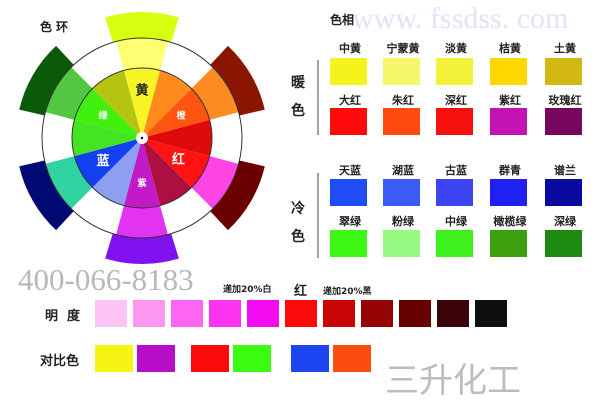  What do you see at coordinates (141, 90) in the screenshot?
I see `wheel-label-yellow: 黄` at bounding box center [141, 90].